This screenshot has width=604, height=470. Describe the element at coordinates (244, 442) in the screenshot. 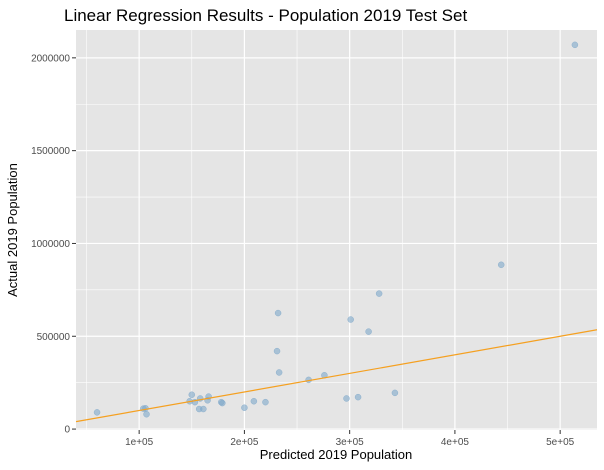

I see `x-tick-label: 2e+05` at that location.